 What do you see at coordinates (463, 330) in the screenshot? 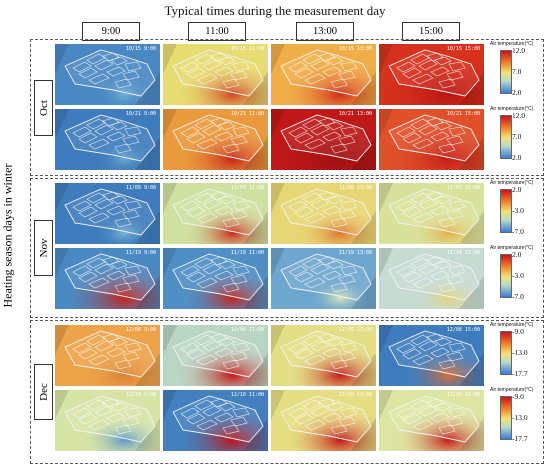
I see `map-timestamp: 12/08 15:00` at bounding box center [463, 330].